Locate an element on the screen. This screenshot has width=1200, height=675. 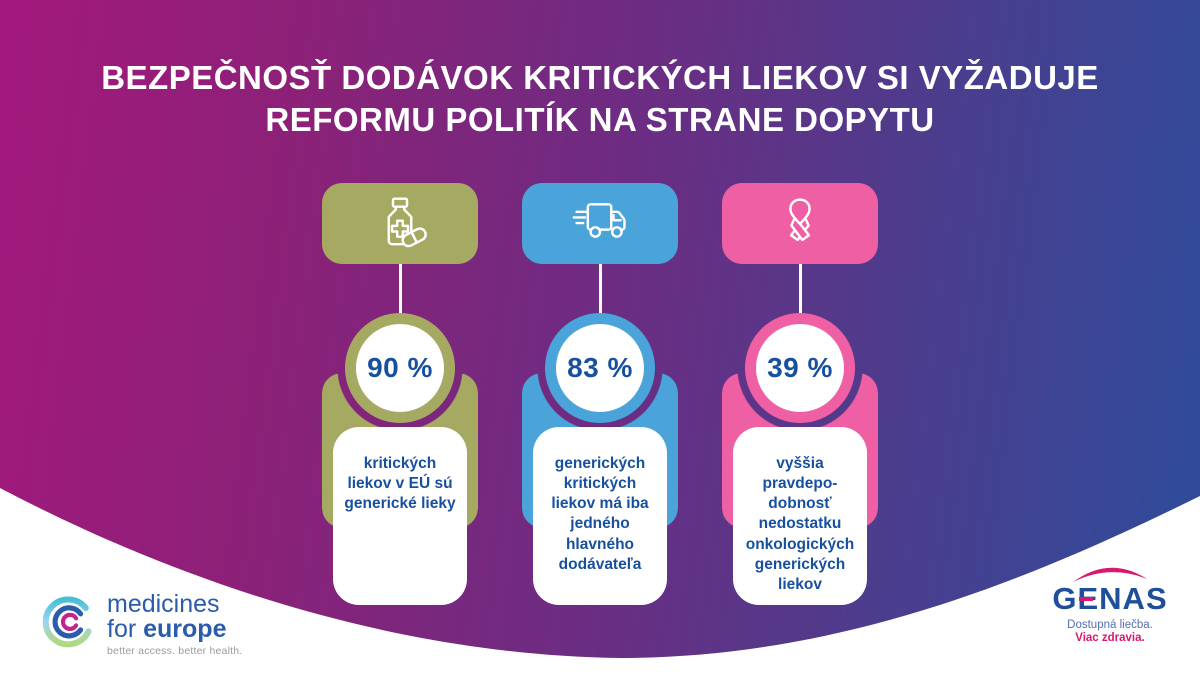
medicine-bottle-icon is located at coordinates (400, 223).